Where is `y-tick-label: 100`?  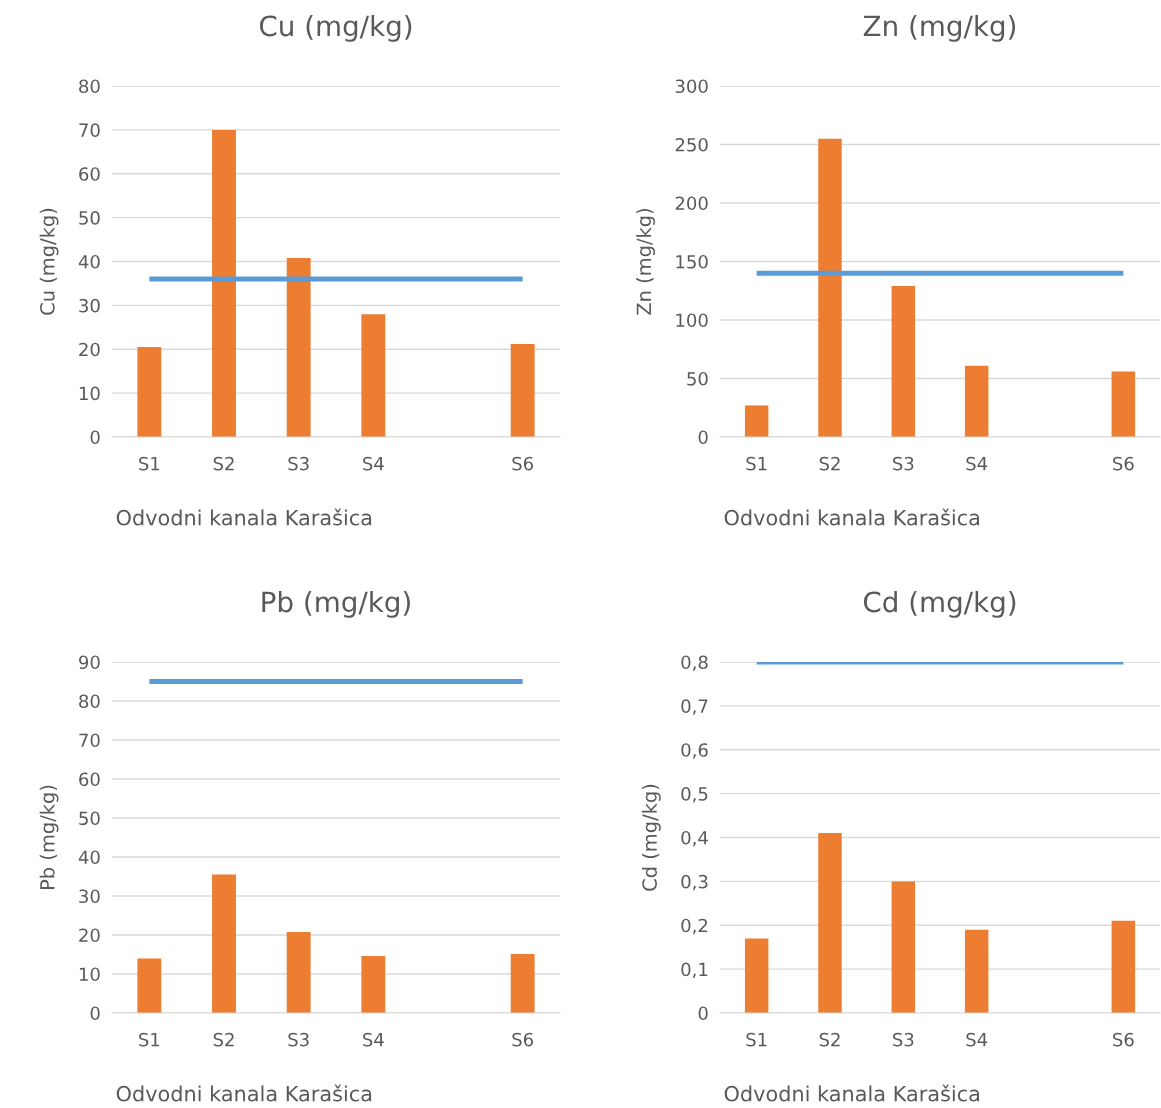 y-tick-label: 100 is located at coordinates (692, 320).